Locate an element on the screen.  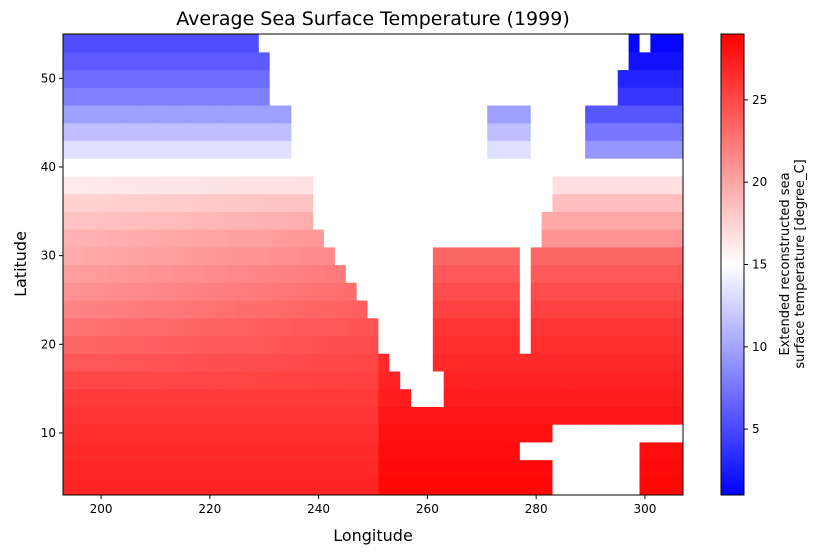
y-tick-label: 30 is located at coordinates (48, 256).